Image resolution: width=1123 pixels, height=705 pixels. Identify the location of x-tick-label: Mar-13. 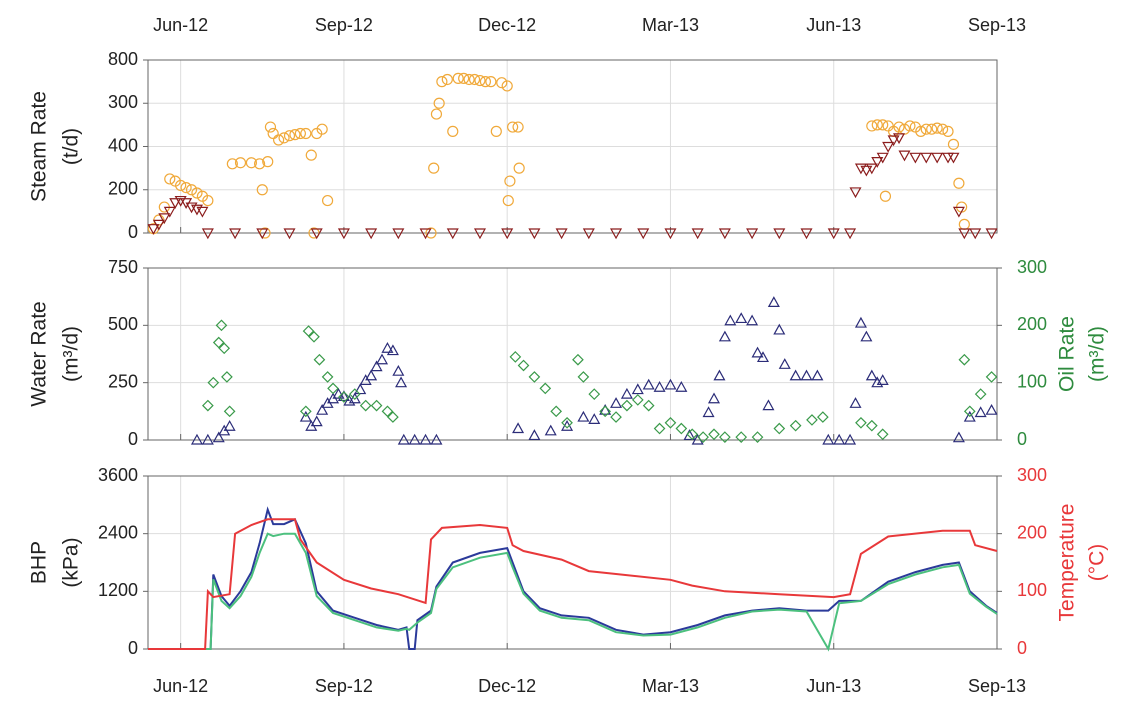
(670, 686).